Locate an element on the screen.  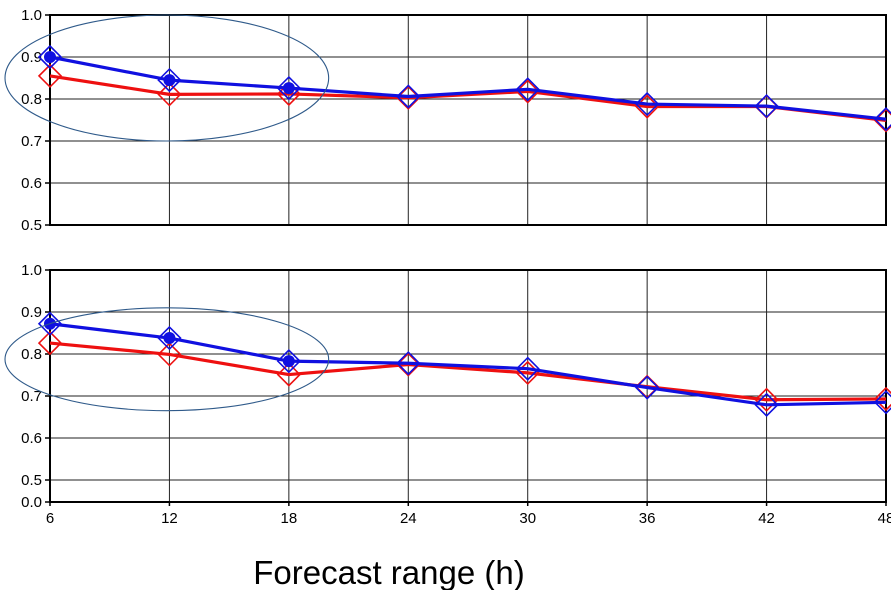
x-tick-label: 30 is located at coordinates (527, 518).